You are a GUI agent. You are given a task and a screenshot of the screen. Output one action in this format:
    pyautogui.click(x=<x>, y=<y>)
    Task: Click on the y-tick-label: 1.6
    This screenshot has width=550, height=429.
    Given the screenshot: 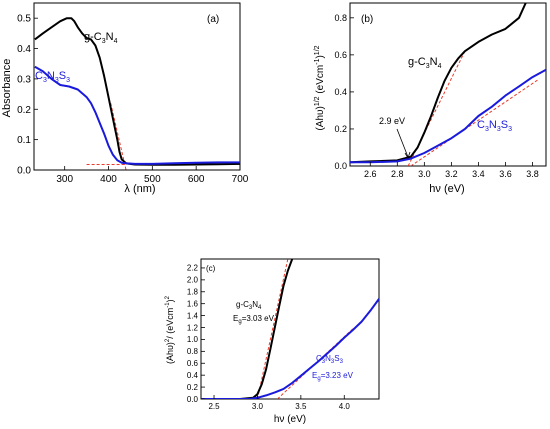 What is the action you would take?
    pyautogui.click(x=193, y=303)
    